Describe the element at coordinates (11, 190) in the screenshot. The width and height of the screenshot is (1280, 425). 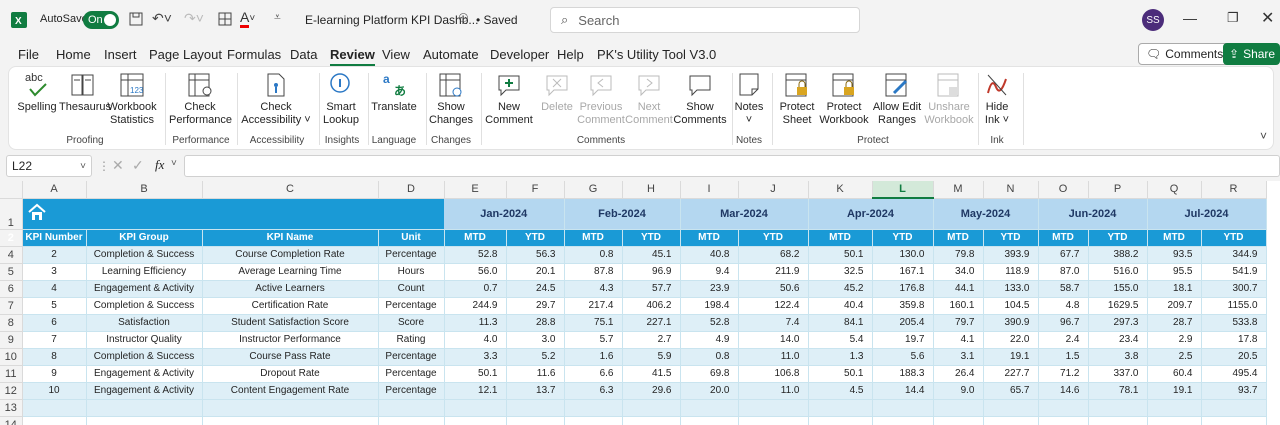
I see `select-all-corner` at that location.